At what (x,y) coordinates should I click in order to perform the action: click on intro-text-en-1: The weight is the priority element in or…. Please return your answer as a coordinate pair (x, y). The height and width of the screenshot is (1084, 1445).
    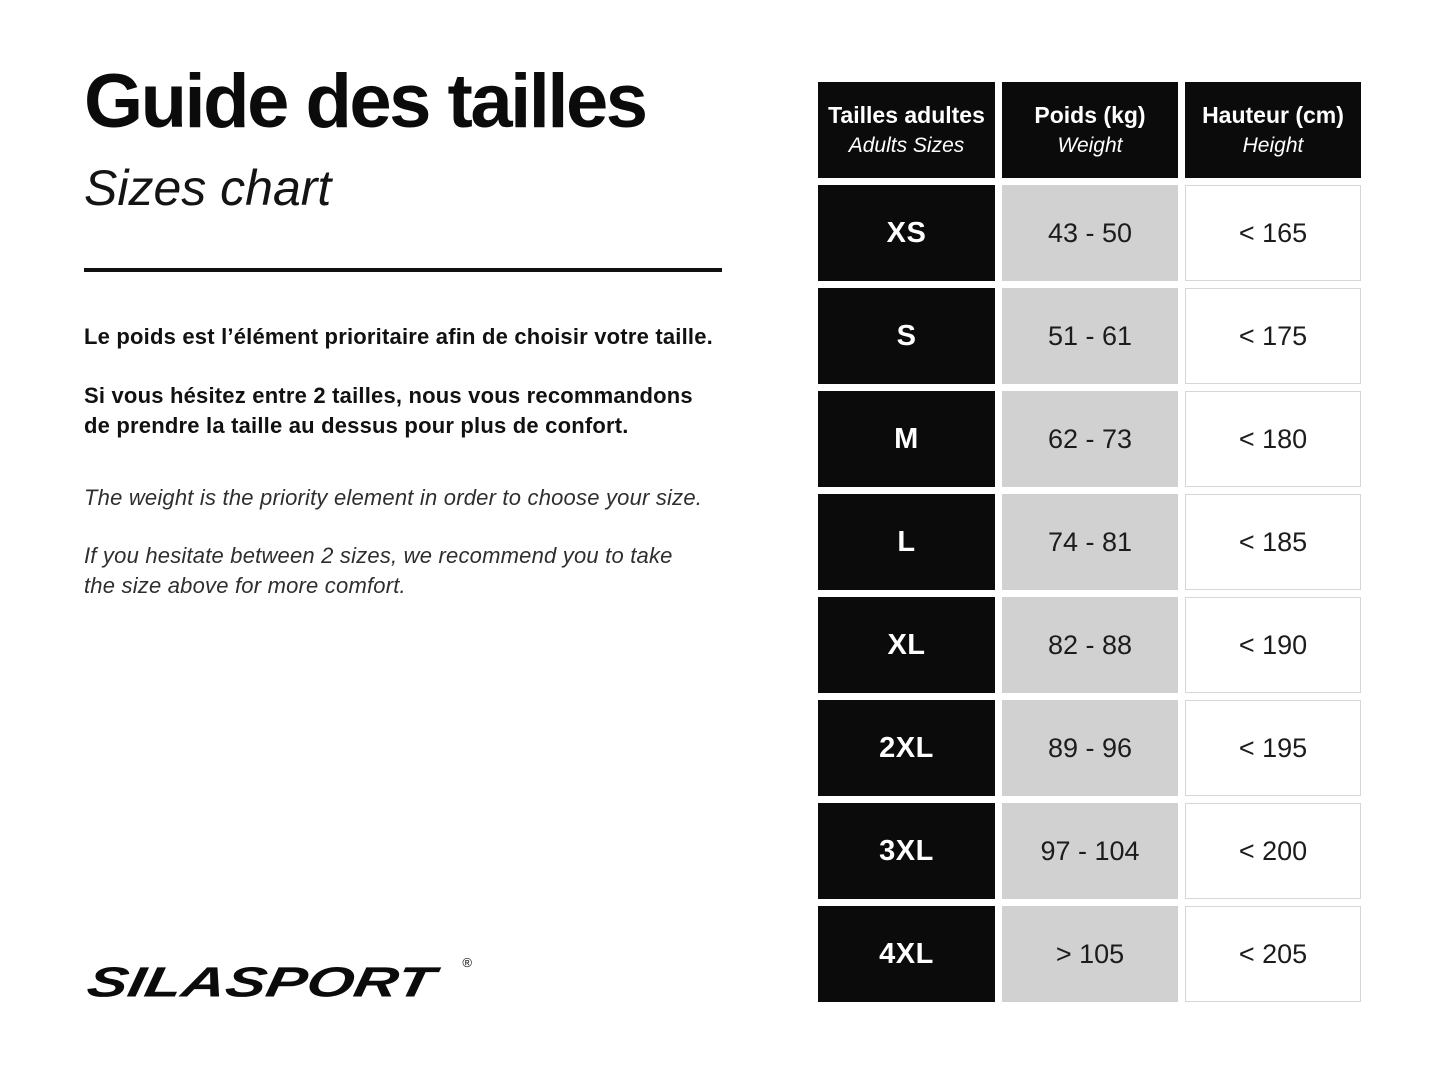
    Looking at the image, I should click on (434, 498).